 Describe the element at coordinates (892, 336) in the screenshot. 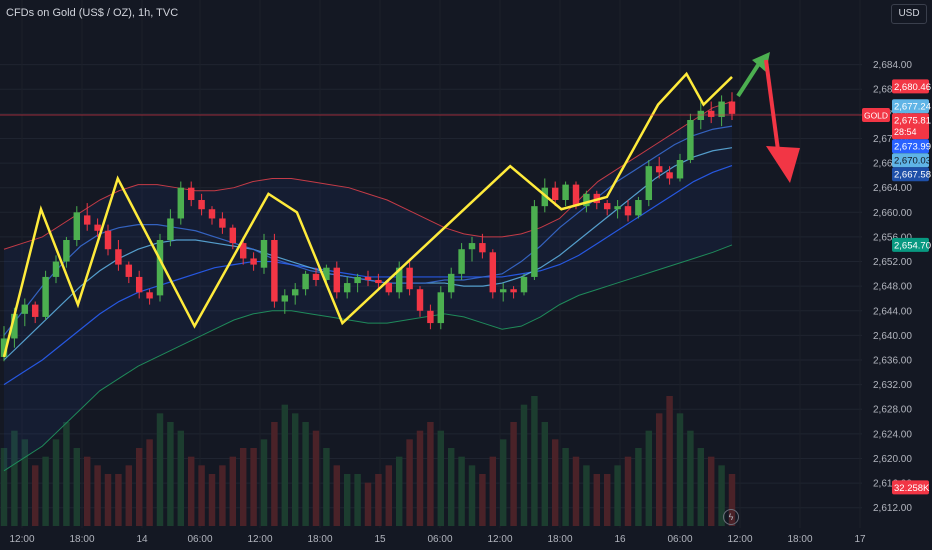

I see `price-tick-label: 2,640.00` at that location.